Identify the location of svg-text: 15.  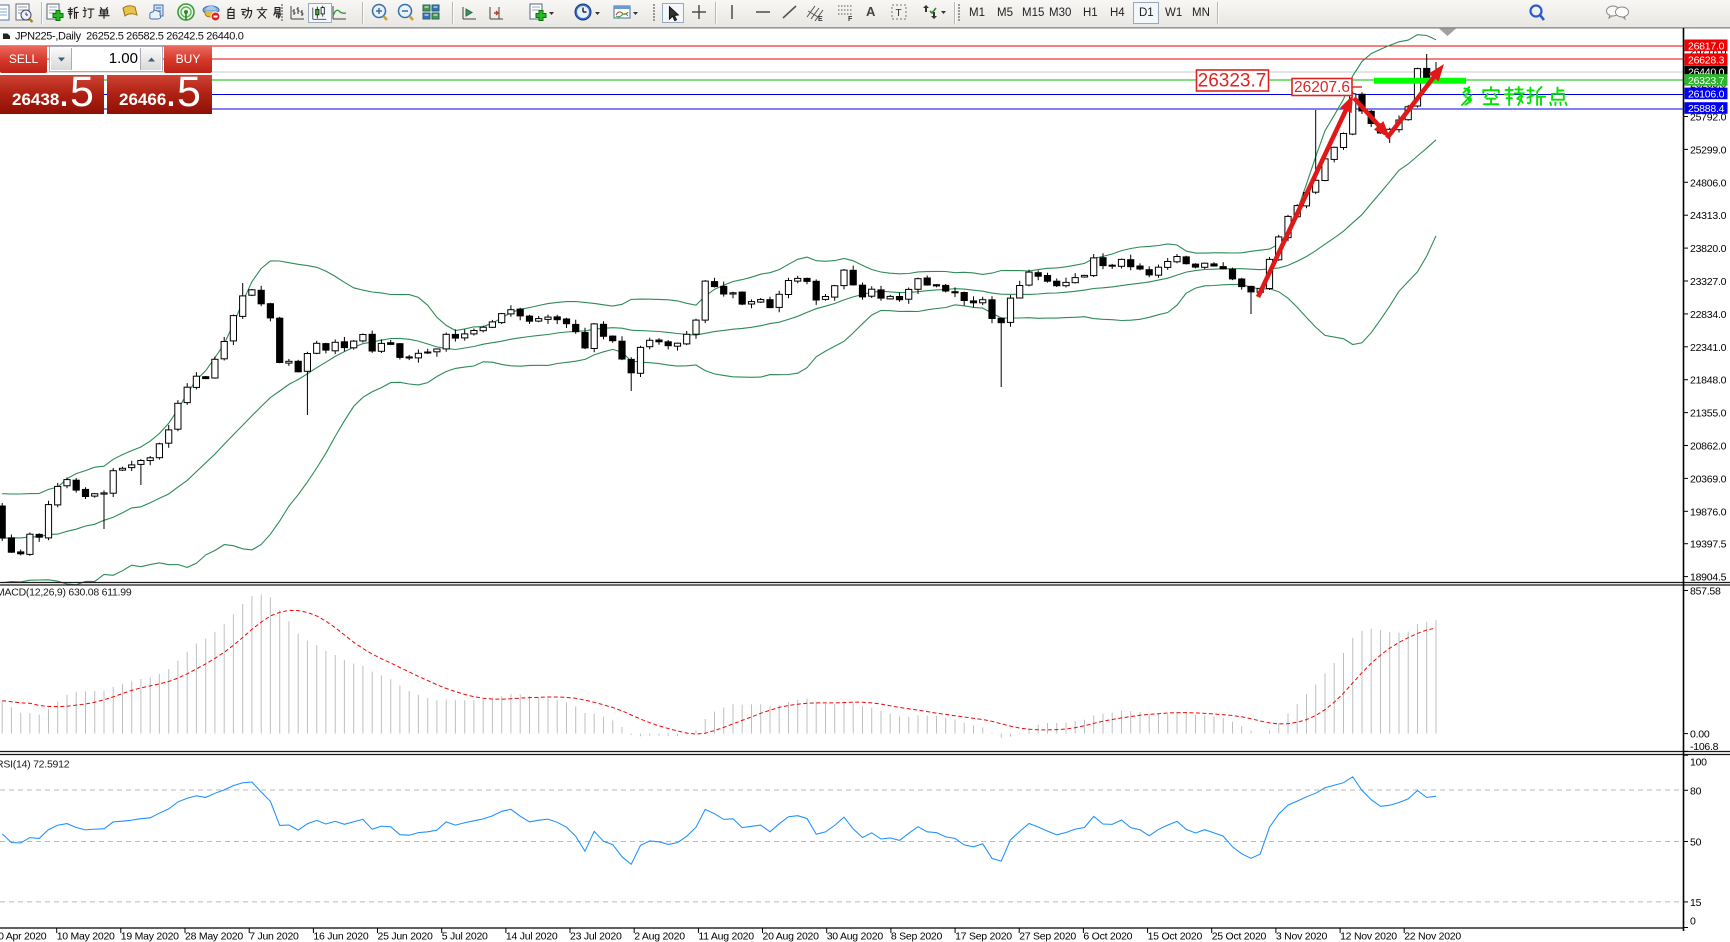
(1696, 903).